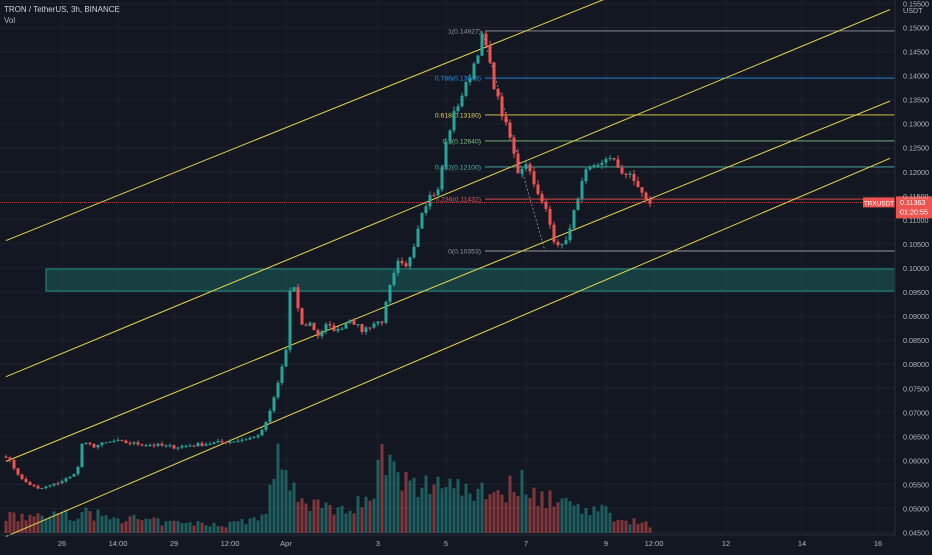  What do you see at coordinates (914, 211) in the screenshot?
I see `last-price-countdown: 01:20:55` at bounding box center [914, 211].